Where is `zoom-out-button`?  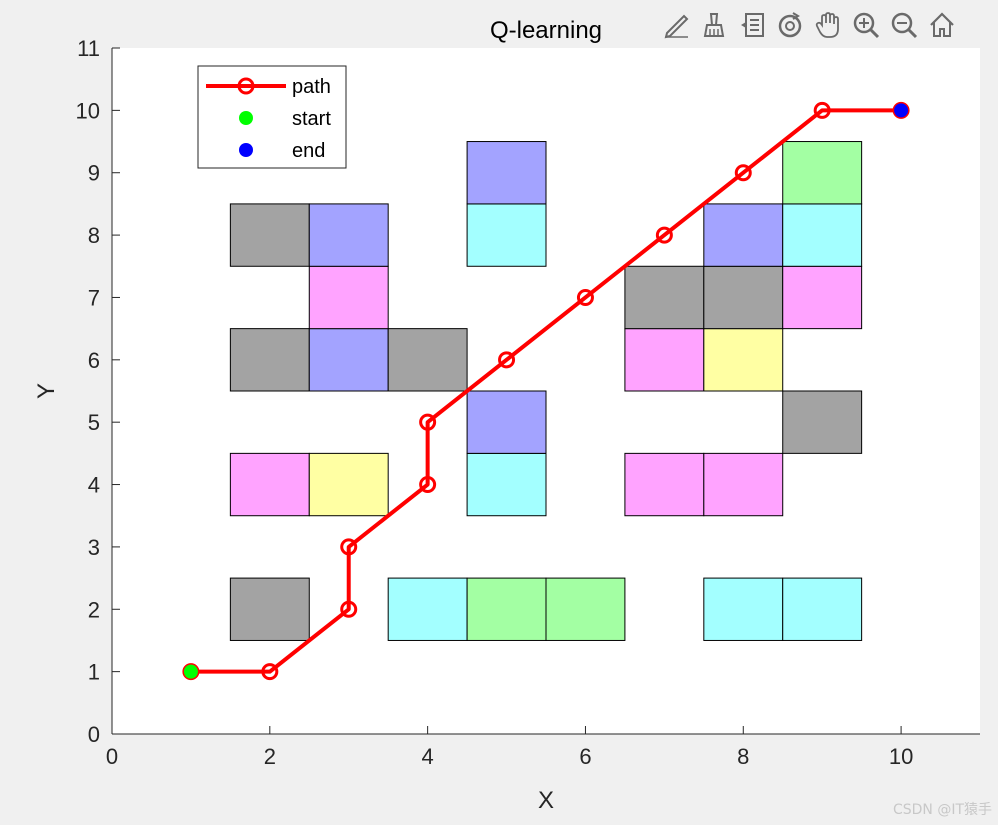 zoom-out-button is located at coordinates (904, 25).